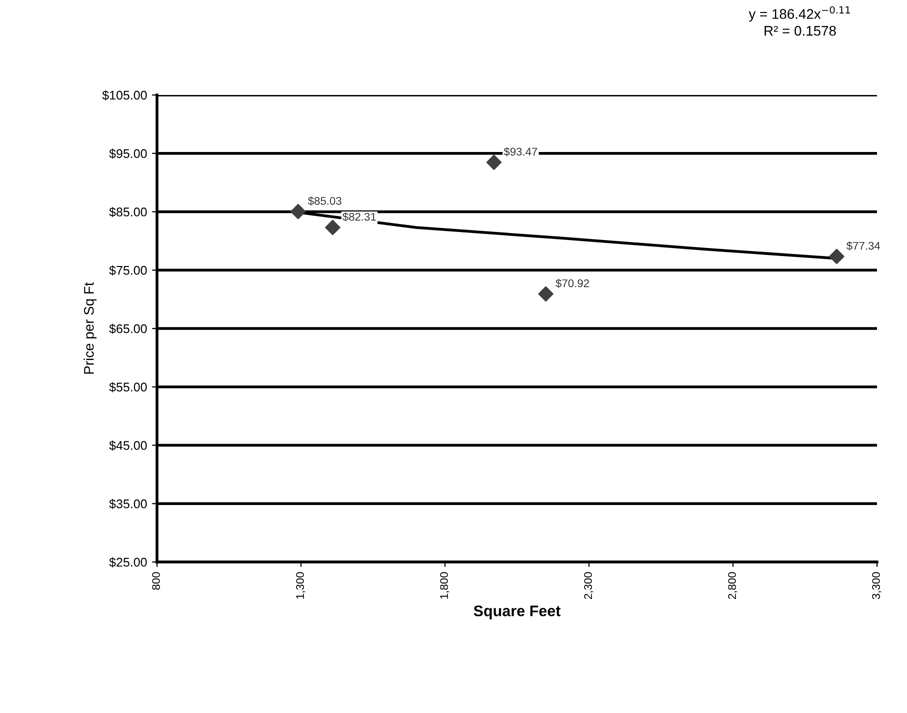 This screenshot has height=713, width=907. What do you see at coordinates (800, 31) in the screenshot?
I see `text: R² = 0.1578` at bounding box center [800, 31].